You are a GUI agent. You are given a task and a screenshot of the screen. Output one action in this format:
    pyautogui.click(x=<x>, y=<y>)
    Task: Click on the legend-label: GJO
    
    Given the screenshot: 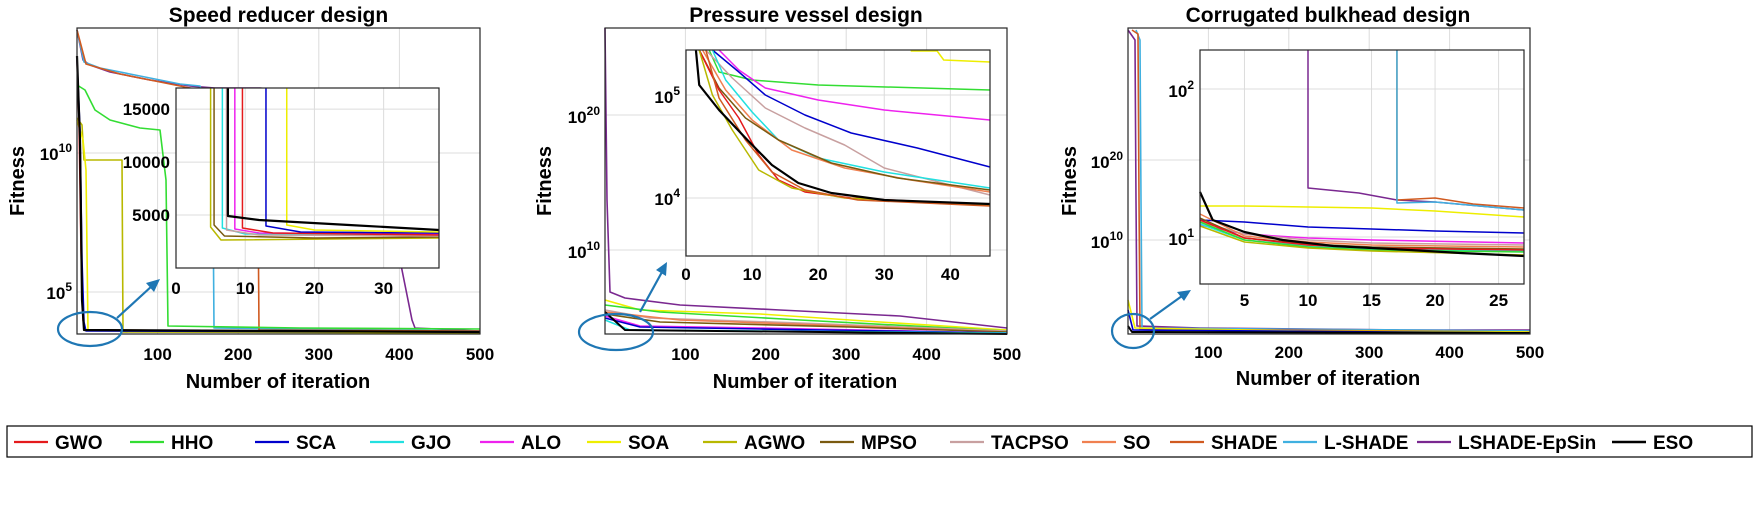 What is the action you would take?
    pyautogui.click(x=431, y=443)
    